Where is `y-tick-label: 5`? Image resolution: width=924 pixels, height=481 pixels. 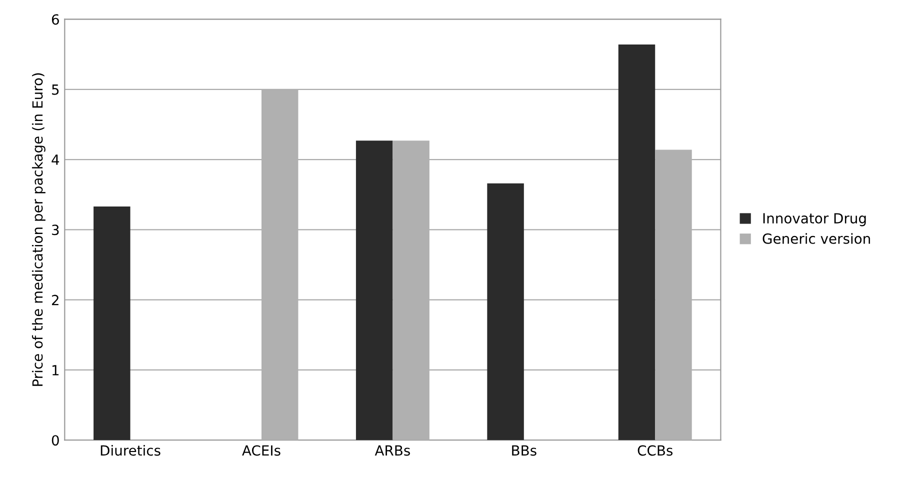 y-tick-label: 5 is located at coordinates (55, 89).